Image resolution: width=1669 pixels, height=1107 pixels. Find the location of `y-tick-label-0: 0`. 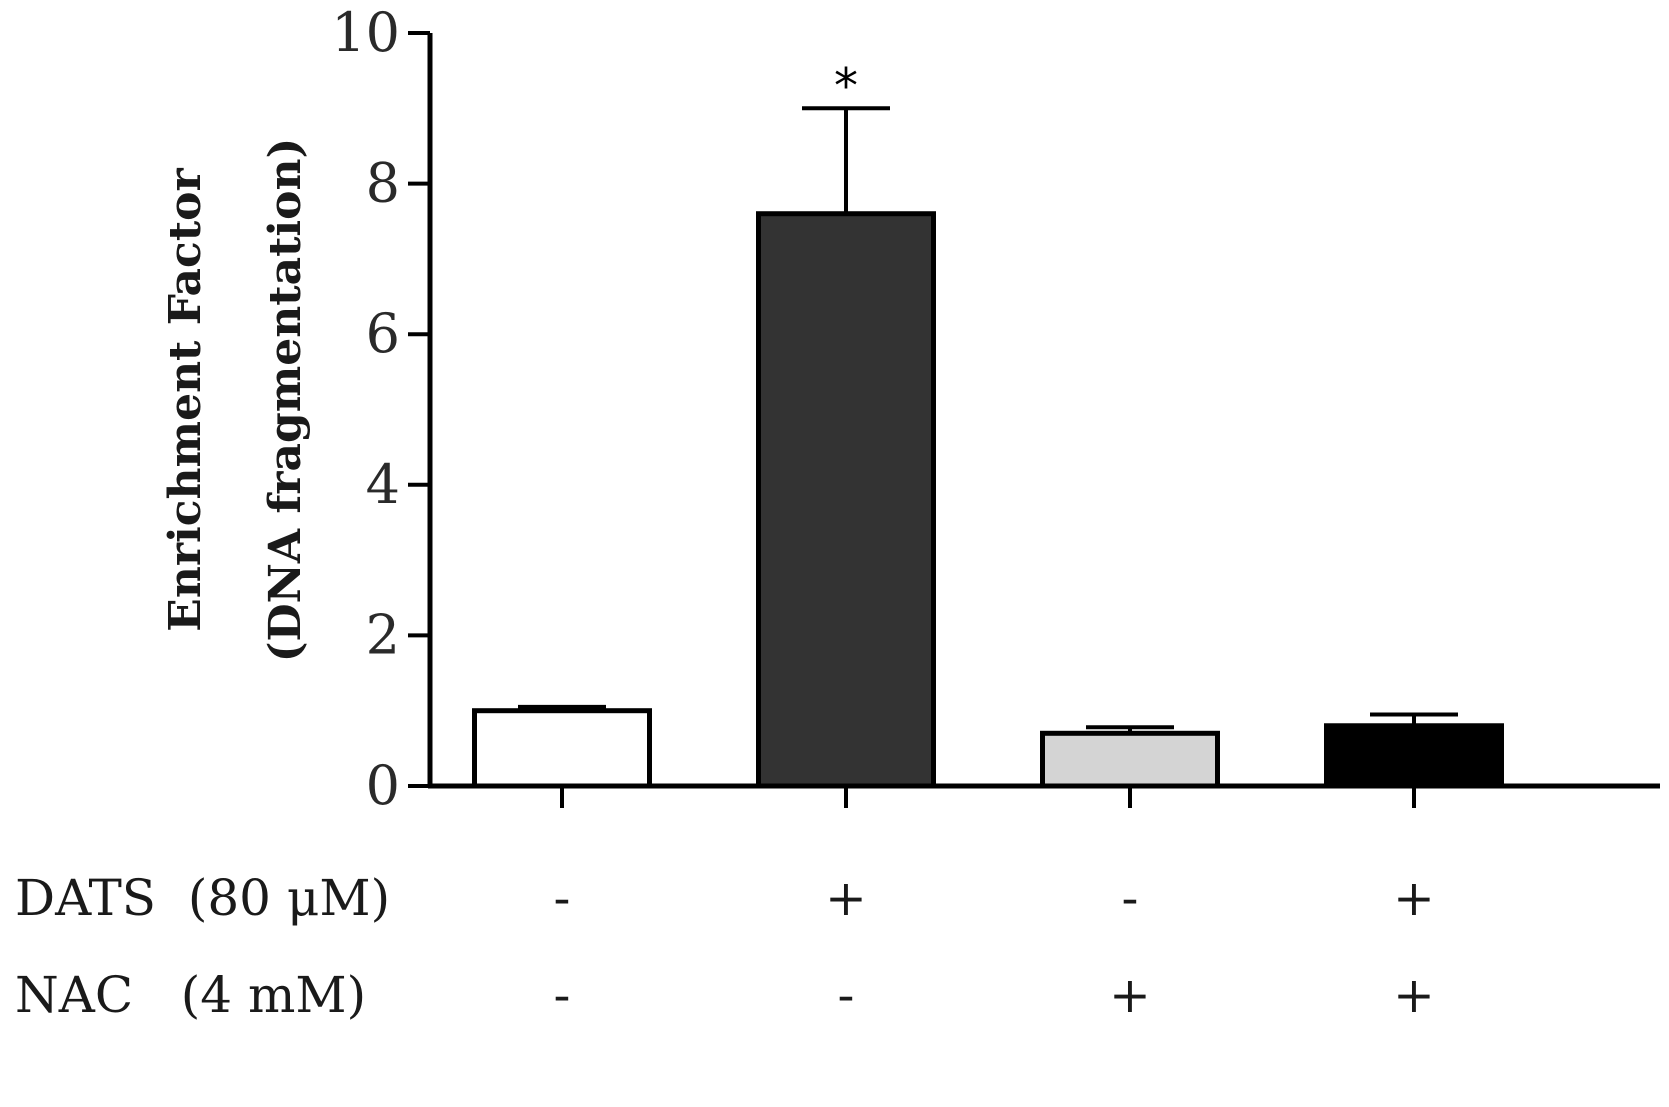

y-tick-label-0: 0 is located at coordinates (383, 785).